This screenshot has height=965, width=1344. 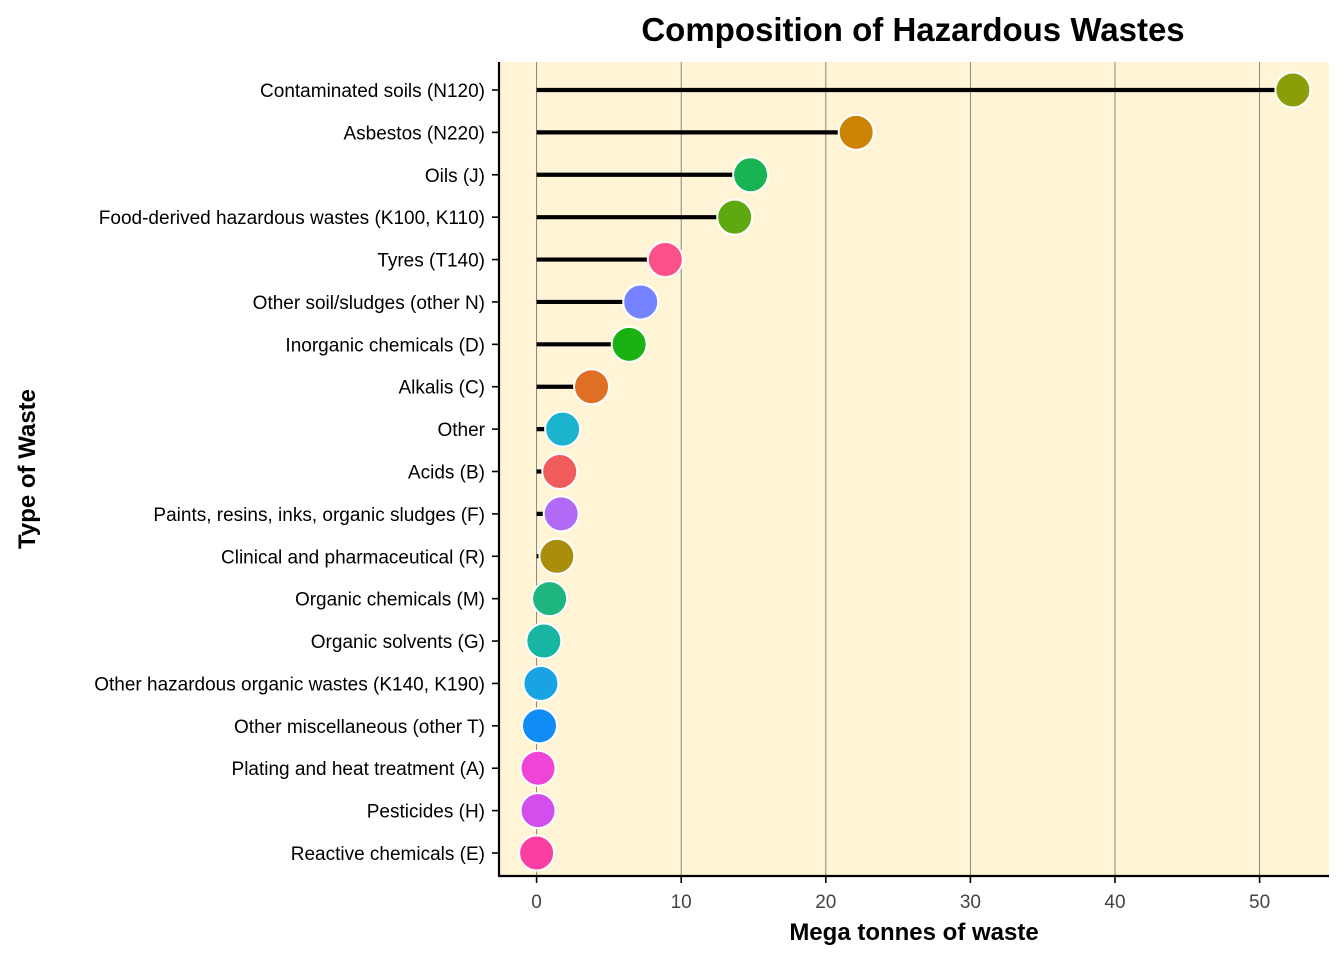 I want to click on x-tick-label: 20, so click(x=825, y=902).